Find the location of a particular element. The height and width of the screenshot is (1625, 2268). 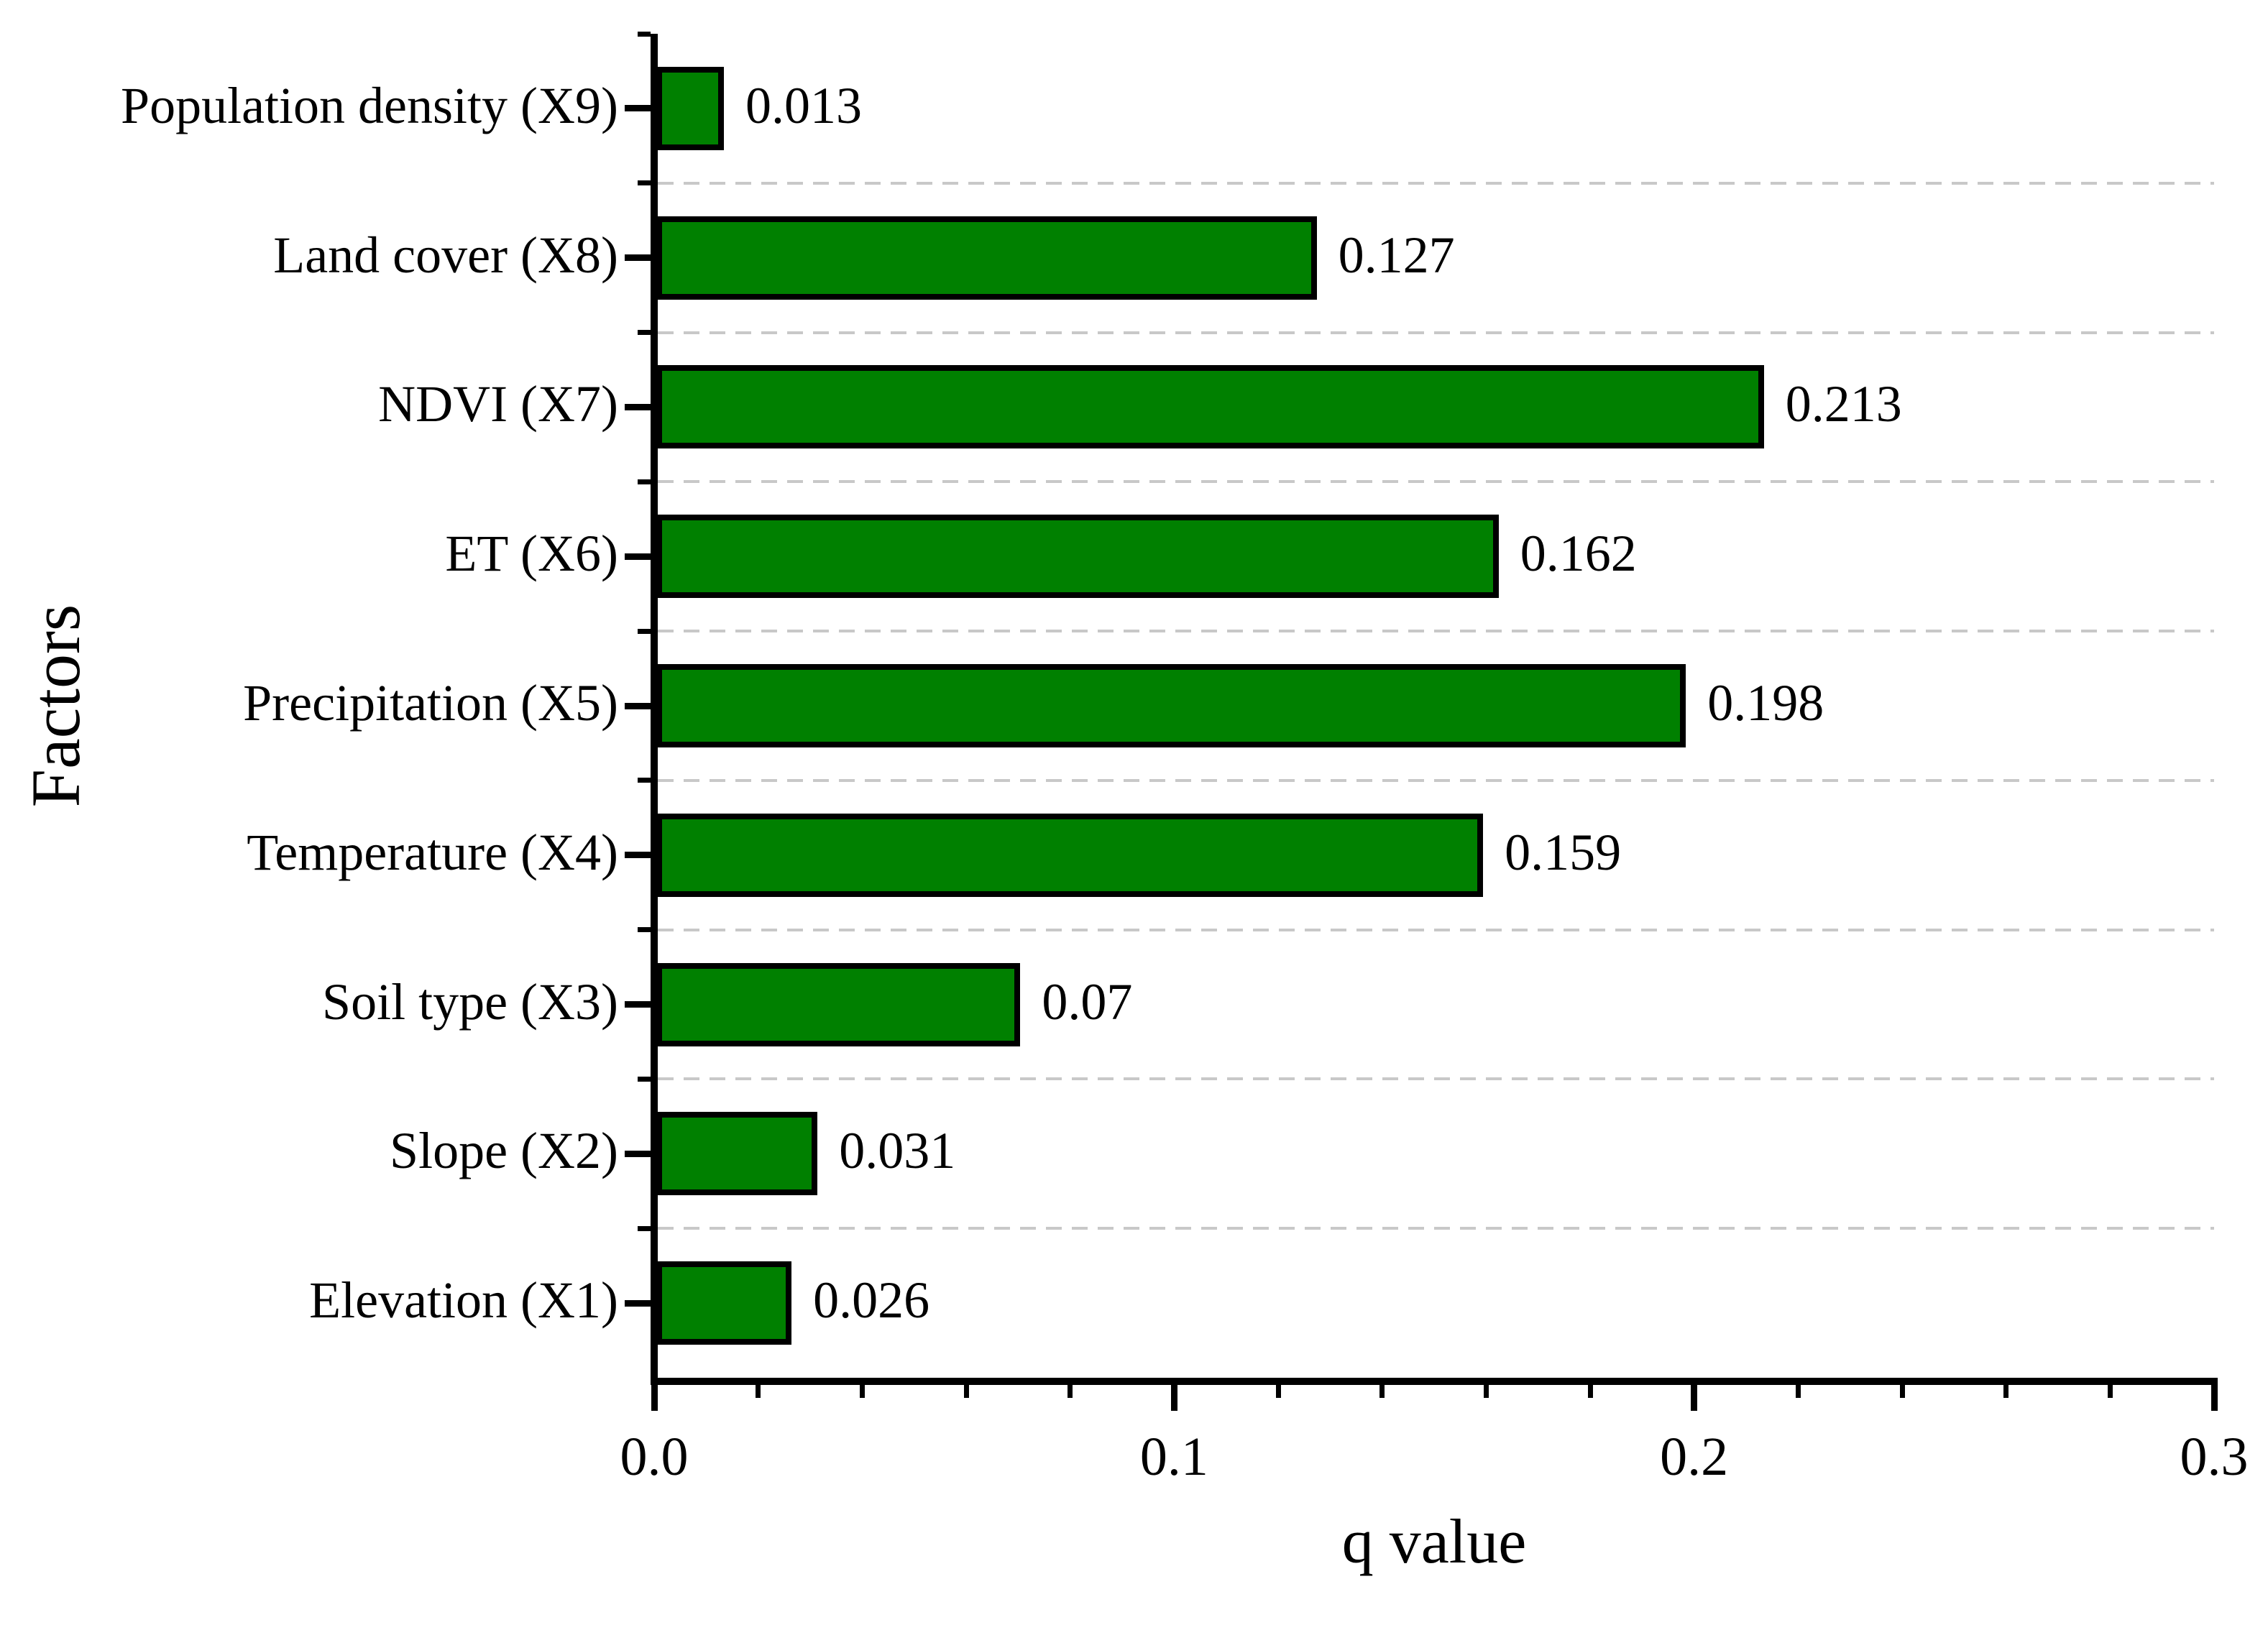

y-axis-spine is located at coordinates (655, 709).